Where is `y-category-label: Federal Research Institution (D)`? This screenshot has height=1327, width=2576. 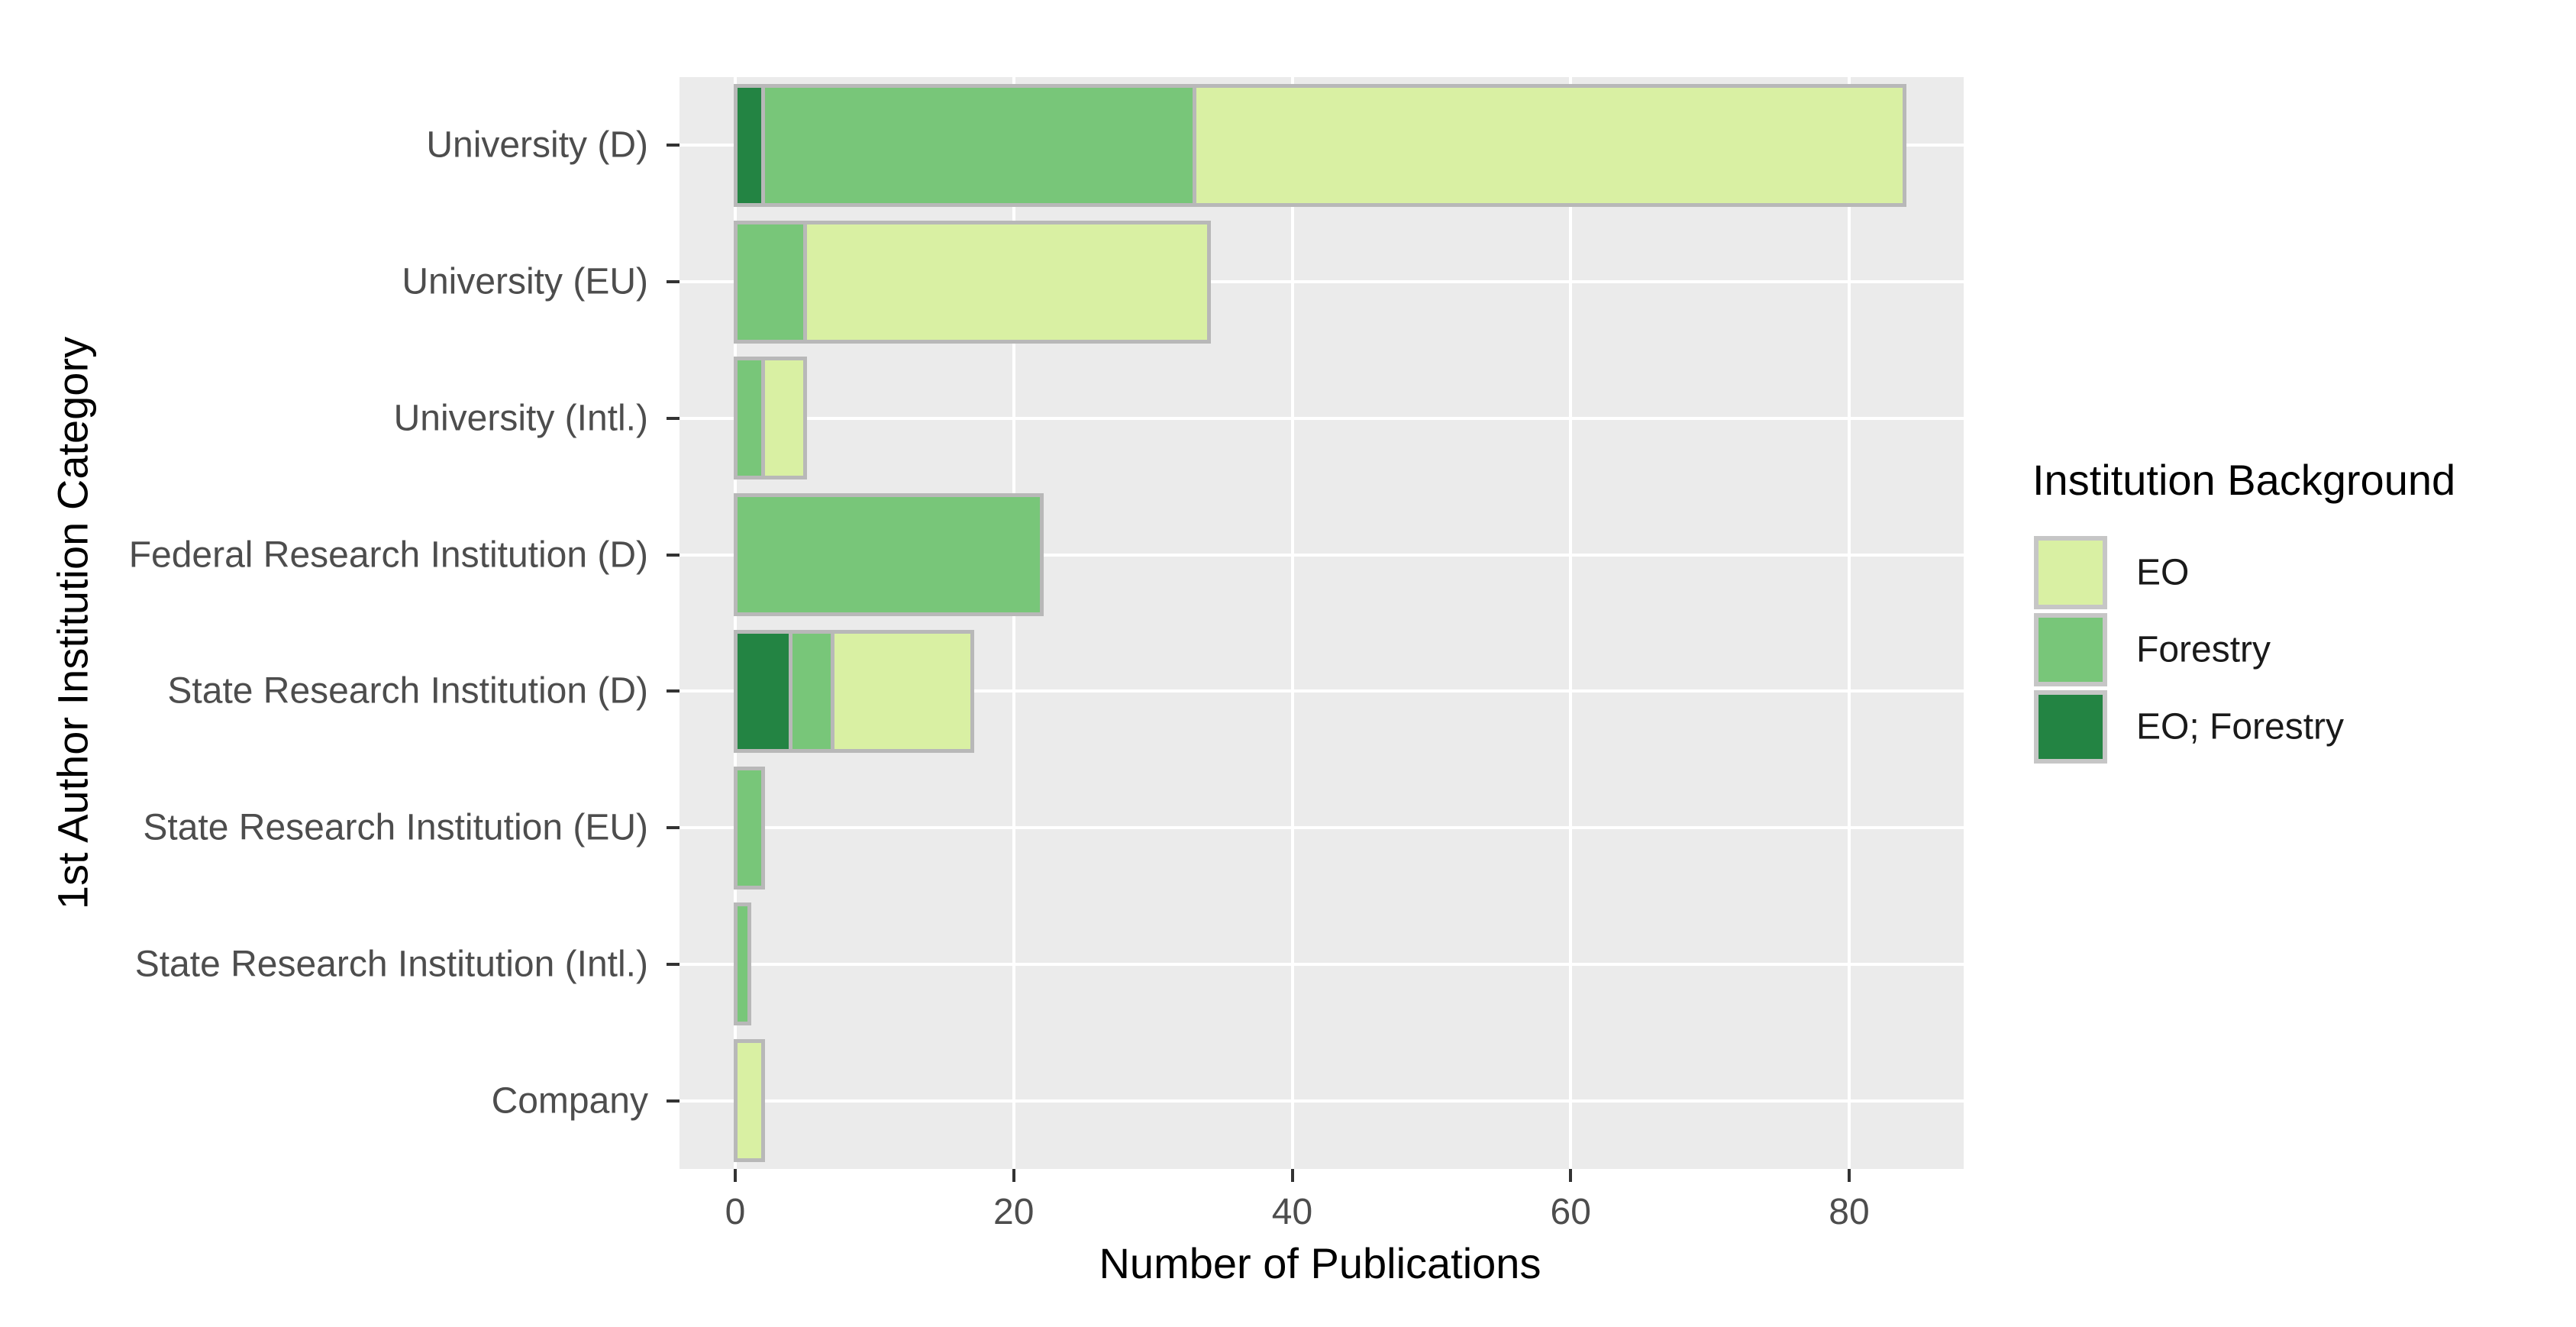 y-category-label: Federal Research Institution (D) is located at coordinates (388, 555).